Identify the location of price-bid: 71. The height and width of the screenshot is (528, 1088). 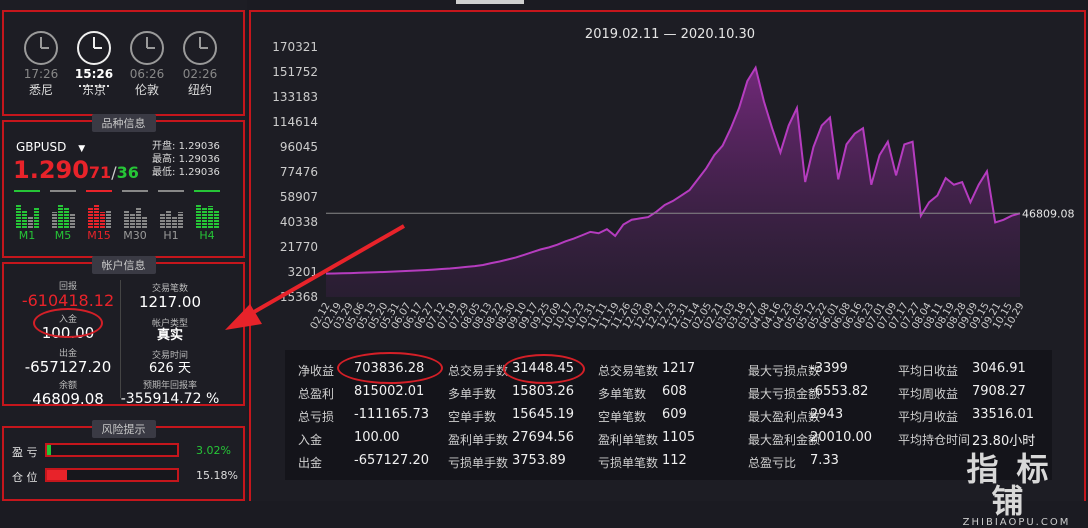
(100, 172).